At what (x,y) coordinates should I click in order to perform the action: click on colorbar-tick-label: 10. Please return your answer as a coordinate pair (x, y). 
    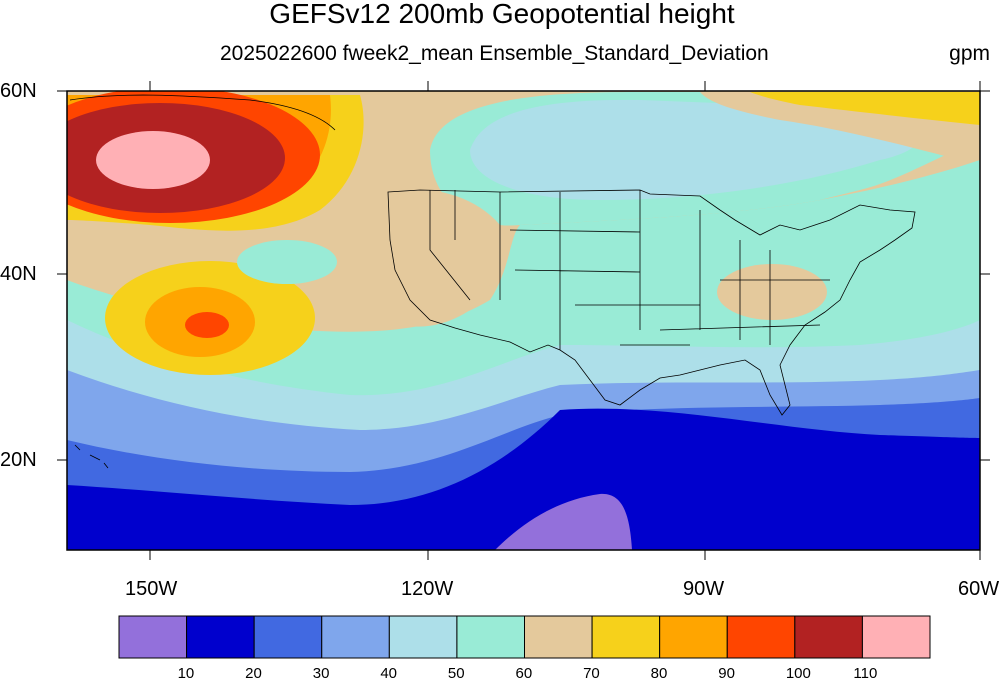
    Looking at the image, I should click on (186, 673).